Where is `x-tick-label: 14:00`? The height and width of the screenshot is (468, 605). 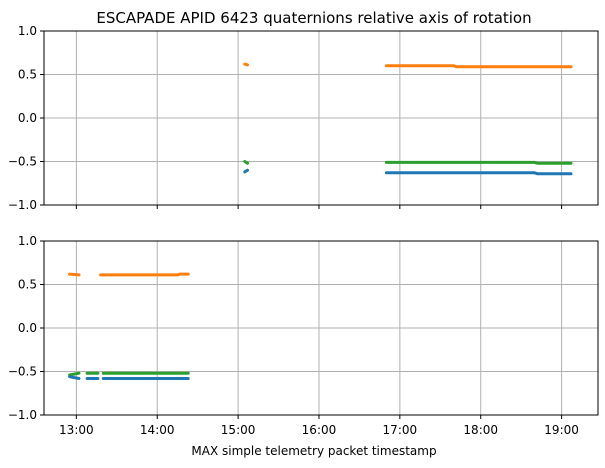
x-tick-label: 14:00 is located at coordinates (157, 430).